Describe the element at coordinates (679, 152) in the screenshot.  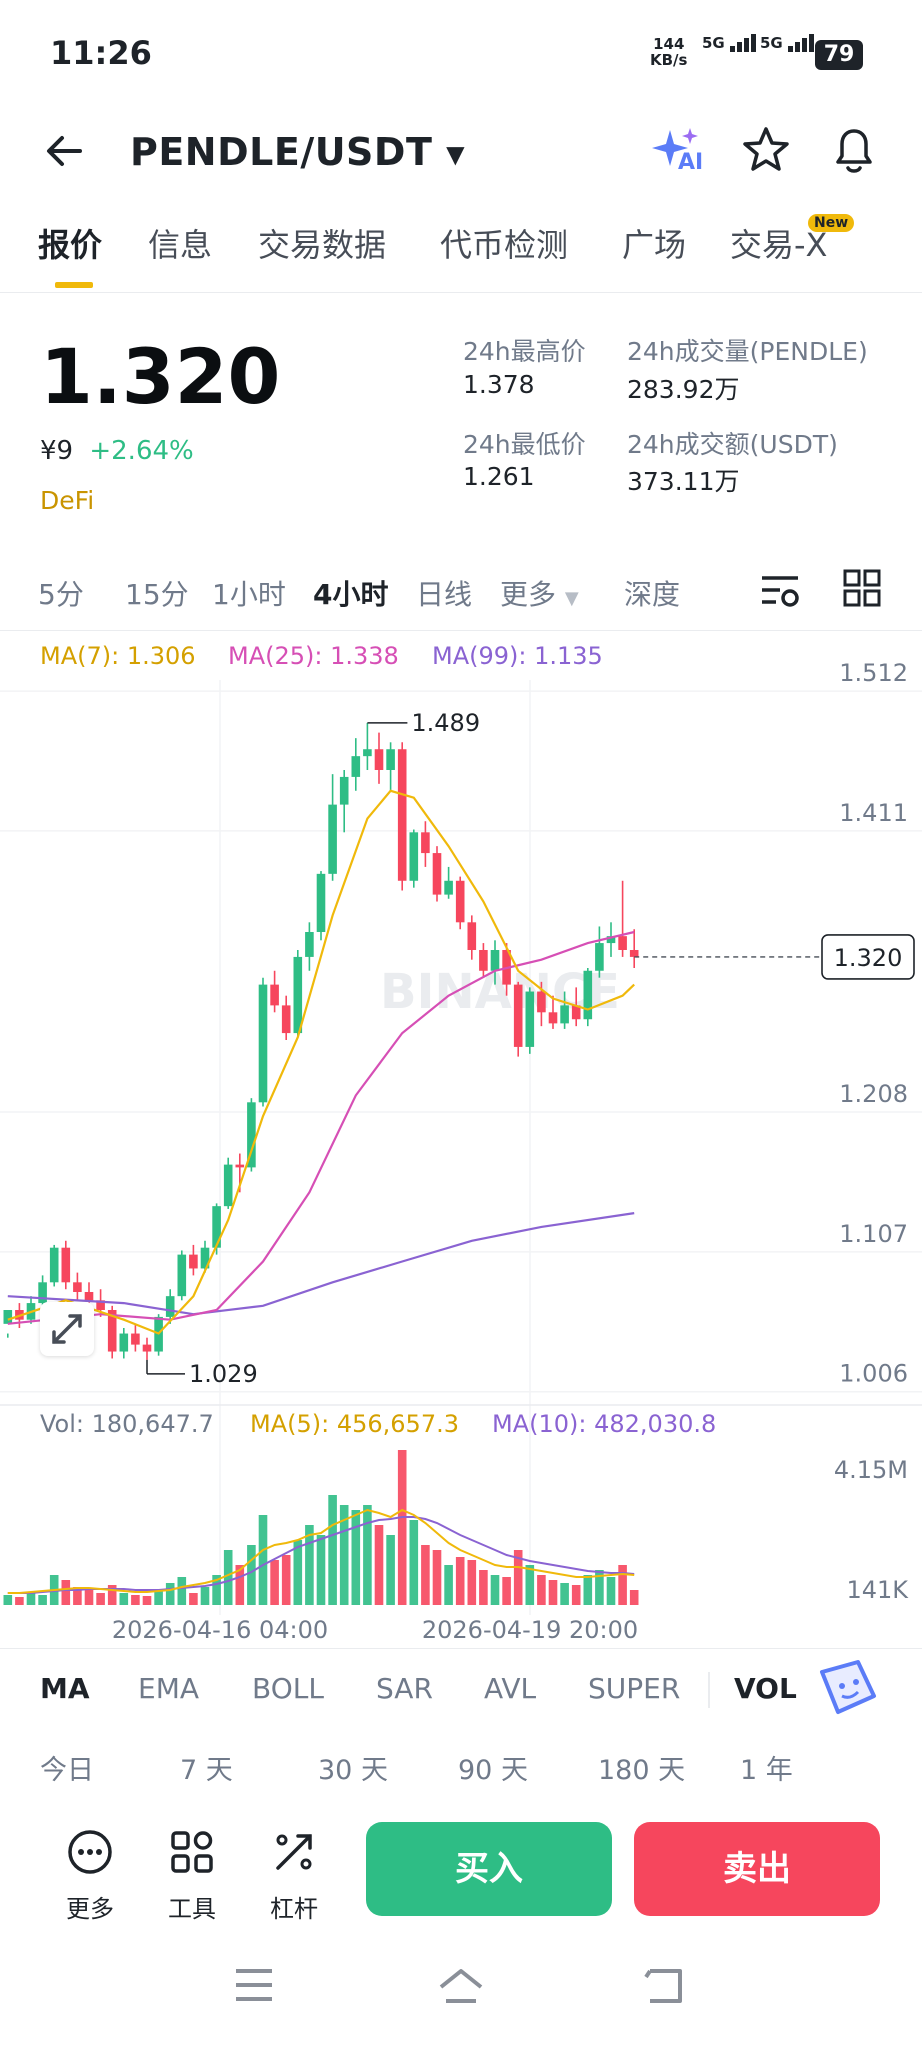
I see `ai-sparkle-icon: AI` at that location.